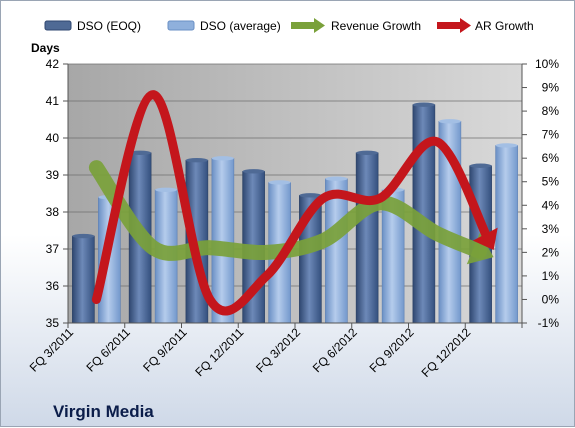  What do you see at coordinates (53, 175) in the screenshot?
I see `y-tick-label: 39` at bounding box center [53, 175].